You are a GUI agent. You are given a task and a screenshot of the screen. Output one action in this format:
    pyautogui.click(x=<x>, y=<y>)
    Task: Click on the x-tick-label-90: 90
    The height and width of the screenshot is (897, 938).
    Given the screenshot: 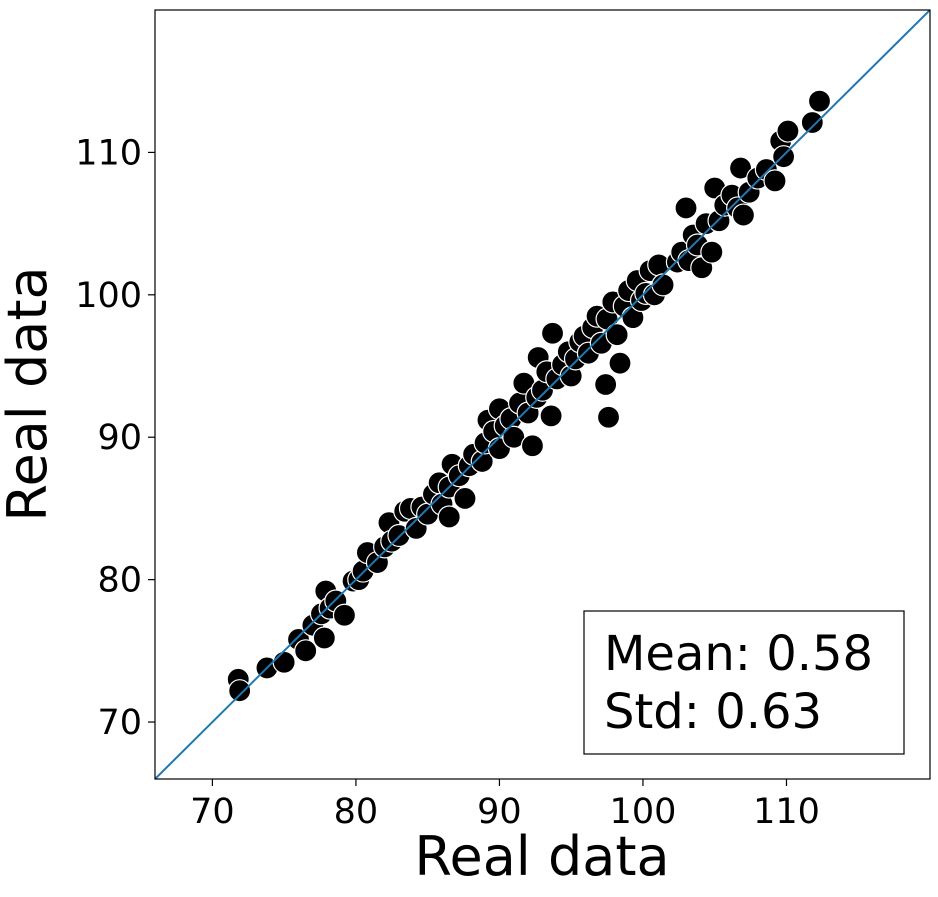 What is the action you would take?
    pyautogui.click(x=499, y=812)
    